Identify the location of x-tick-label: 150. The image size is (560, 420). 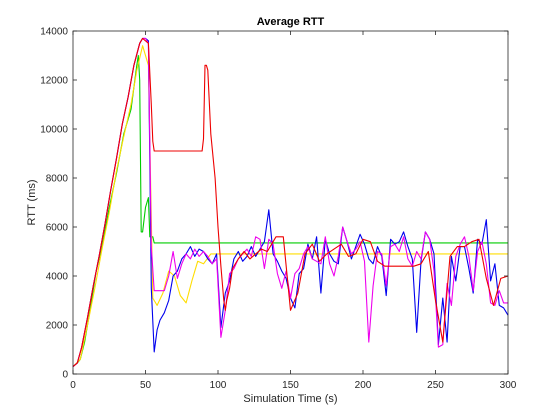
(290, 385).